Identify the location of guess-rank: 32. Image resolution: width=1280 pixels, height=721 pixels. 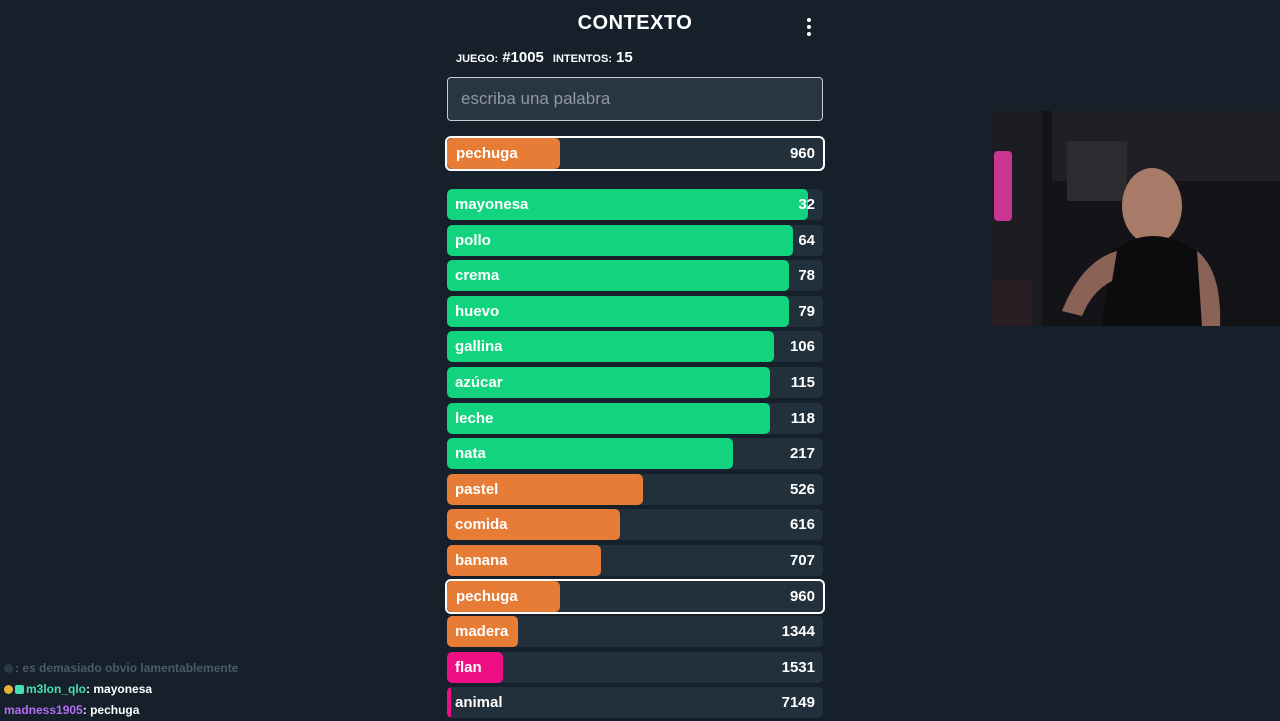
(806, 204).